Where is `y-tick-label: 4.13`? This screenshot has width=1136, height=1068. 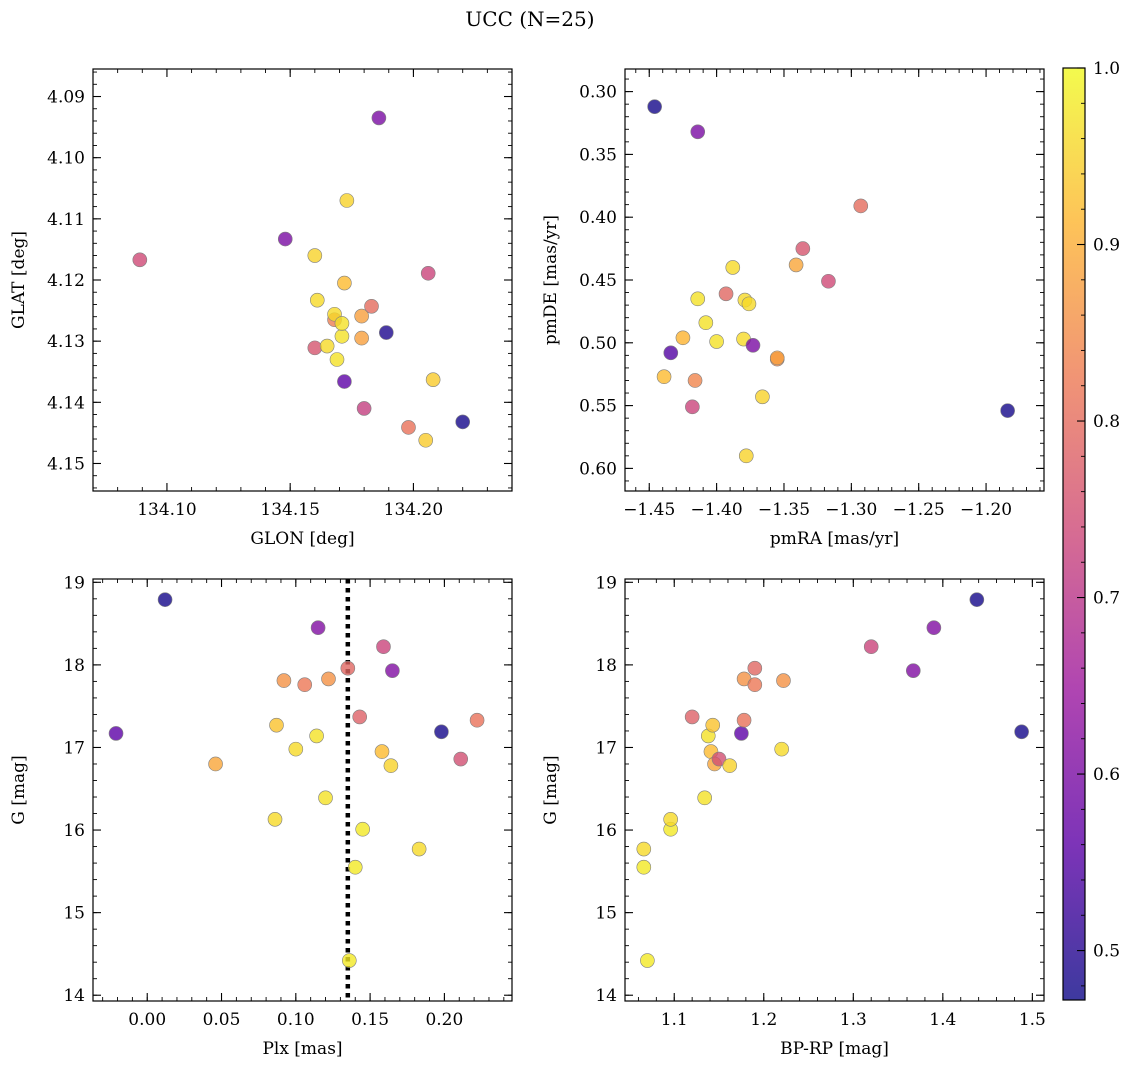 y-tick-label: 4.13 is located at coordinates (66, 342).